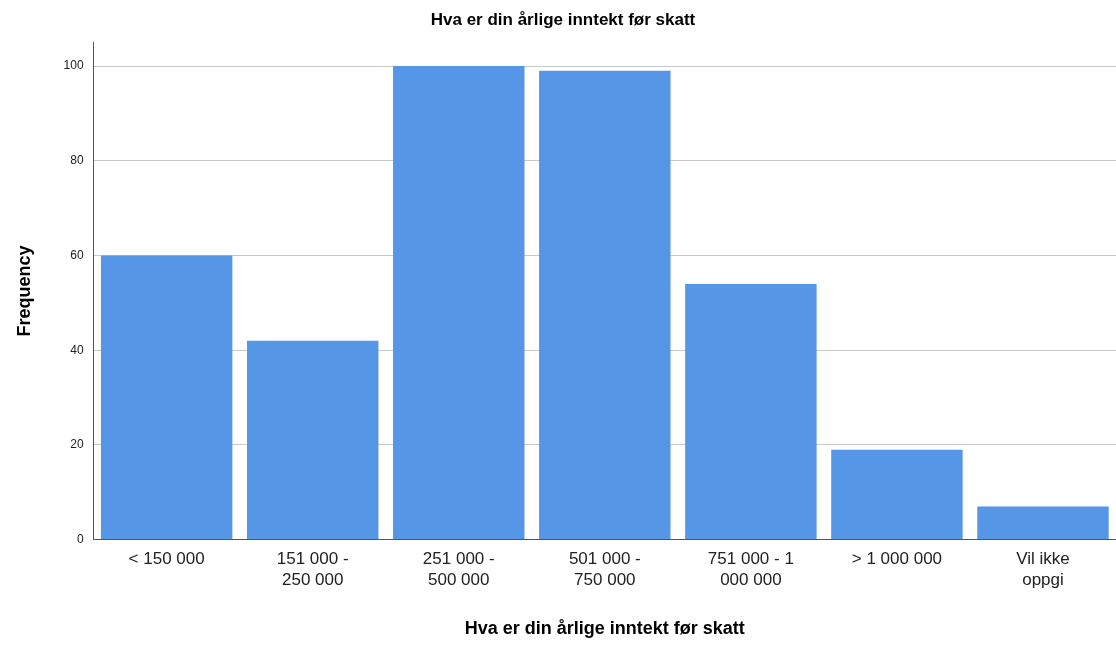  I want to click on x-tick-label: < 150 000, so click(166, 559).